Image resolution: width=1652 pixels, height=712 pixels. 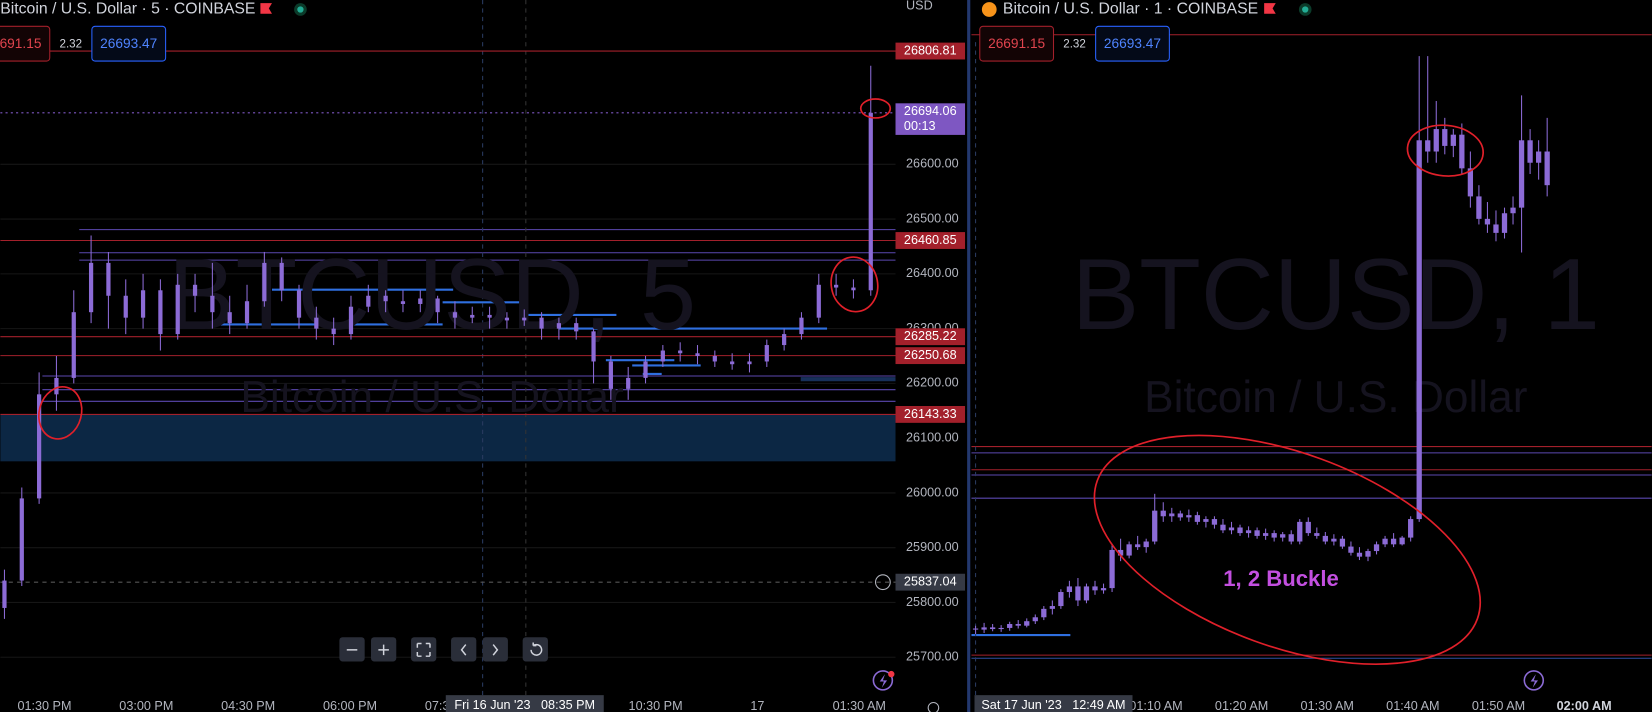 I want to click on bid-box, so click(x=25, y=43).